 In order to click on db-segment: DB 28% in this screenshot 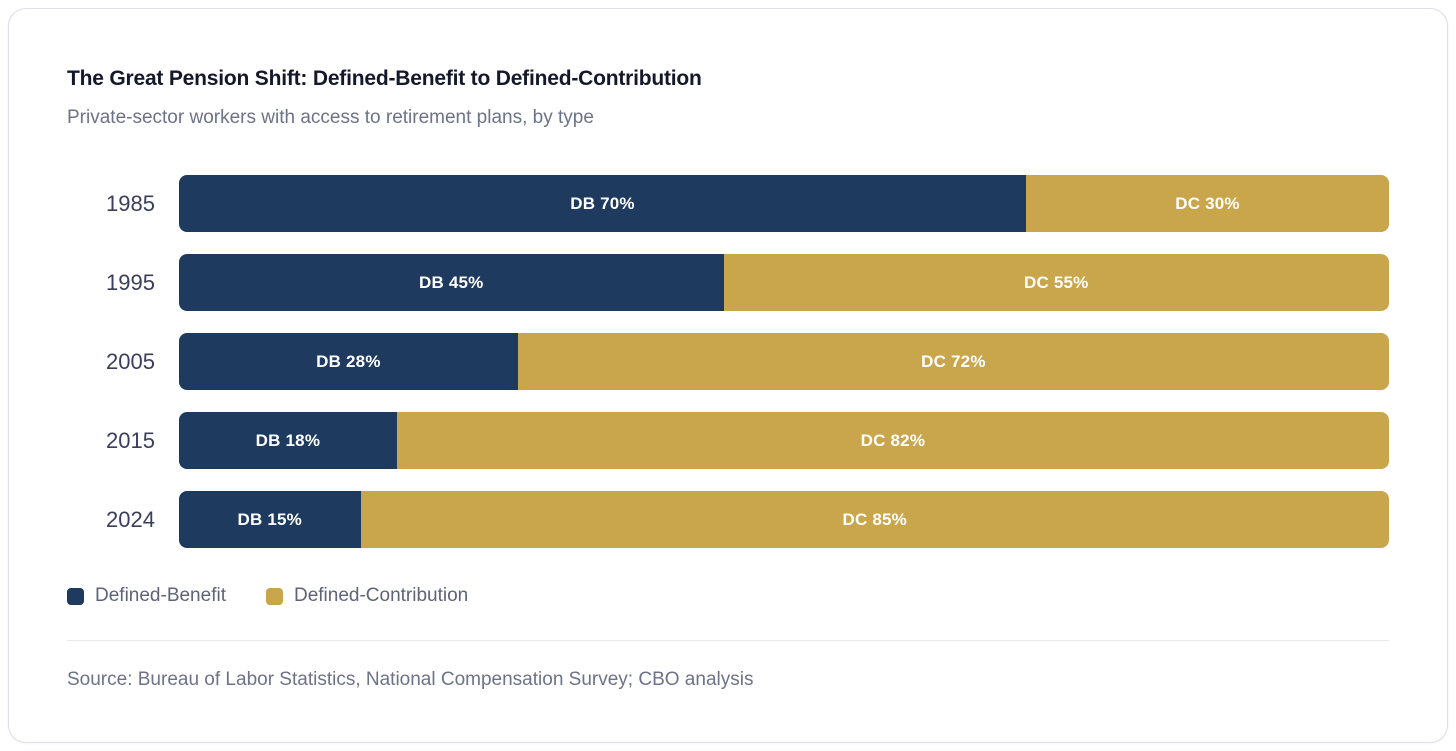, I will do `click(348, 361)`.